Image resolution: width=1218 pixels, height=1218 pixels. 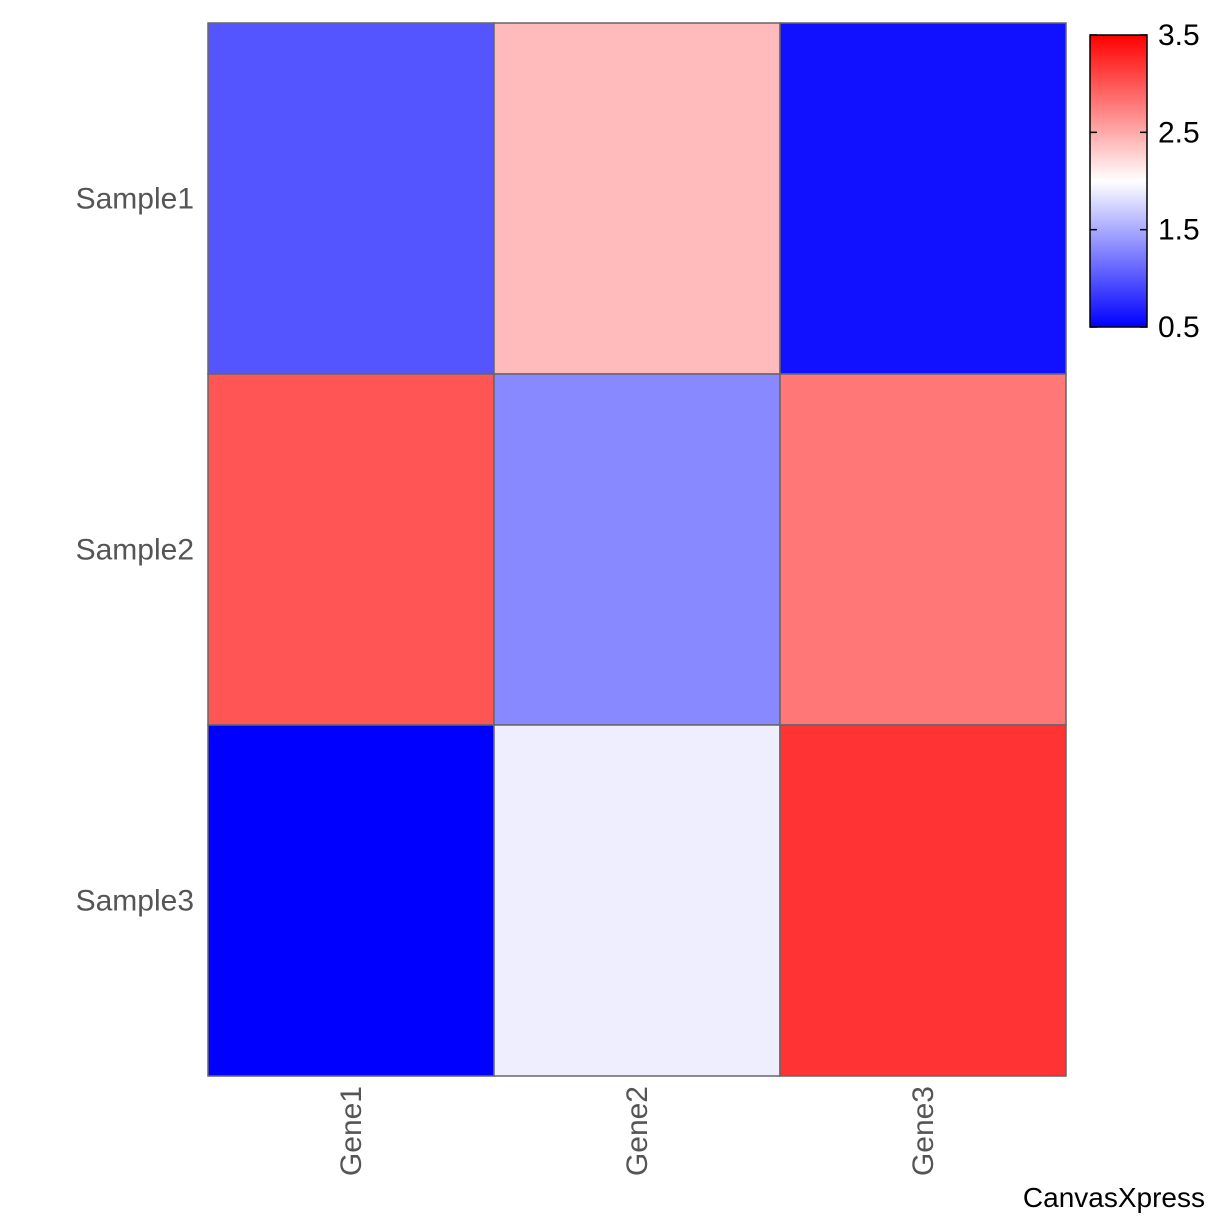 What do you see at coordinates (923, 198) in the screenshot?
I see `heatmap-cell-sample1-gene3` at bounding box center [923, 198].